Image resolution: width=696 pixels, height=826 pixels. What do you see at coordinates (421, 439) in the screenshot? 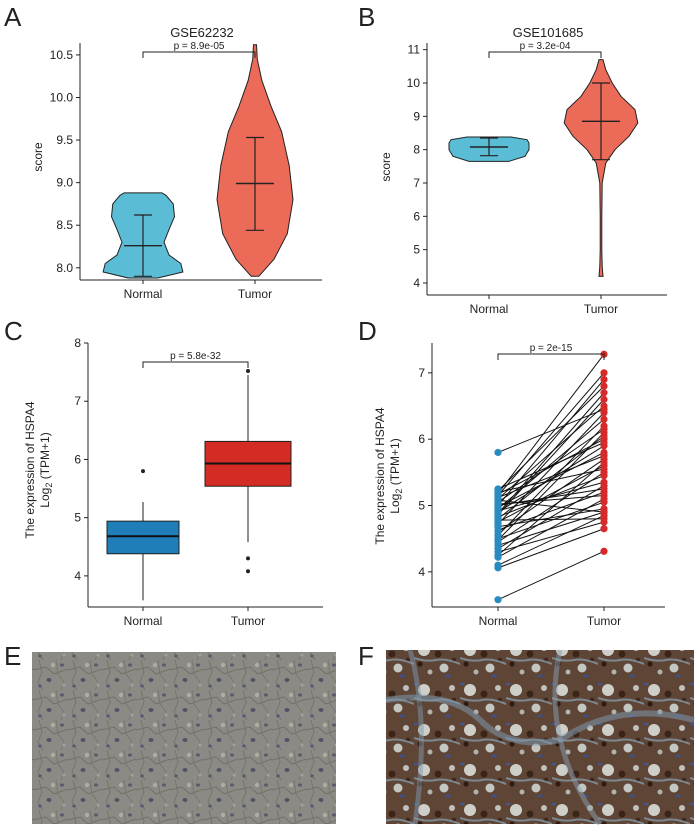
I see `y-tick-label-d: 6` at bounding box center [421, 439].